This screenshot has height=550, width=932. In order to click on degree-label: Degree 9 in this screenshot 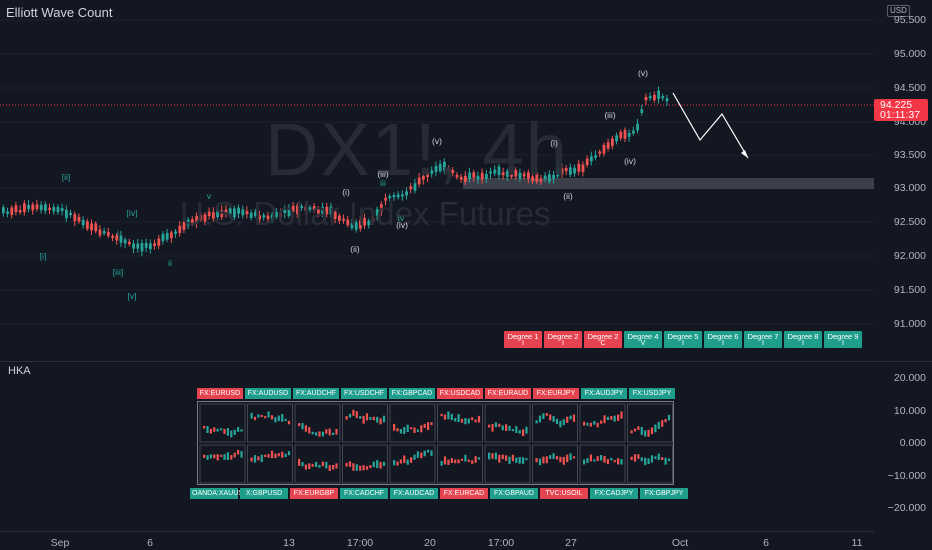, I will do `click(843, 336)`.